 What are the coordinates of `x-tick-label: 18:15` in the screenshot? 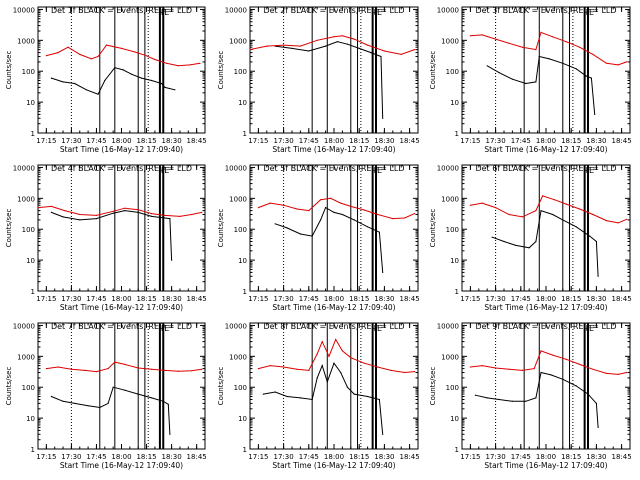 It's located at (571, 141).